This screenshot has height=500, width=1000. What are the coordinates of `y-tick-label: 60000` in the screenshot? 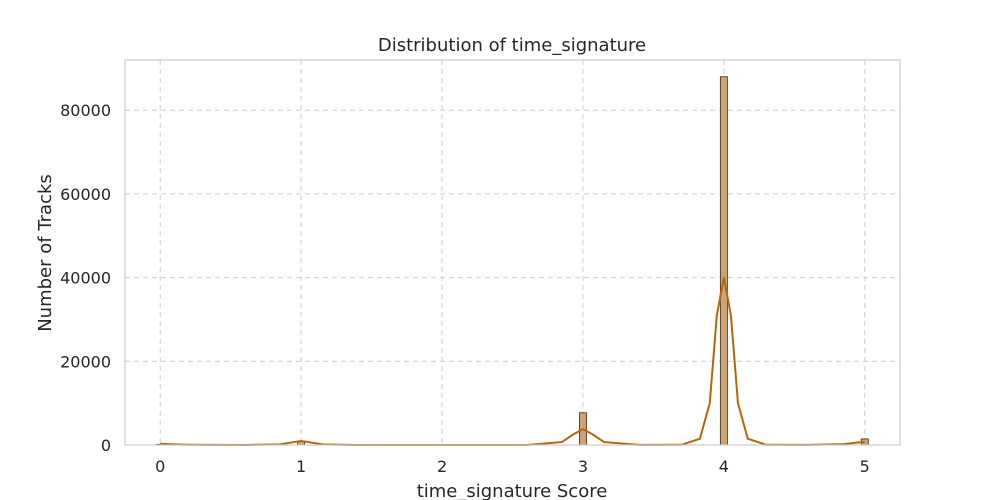 It's located at (85, 194).